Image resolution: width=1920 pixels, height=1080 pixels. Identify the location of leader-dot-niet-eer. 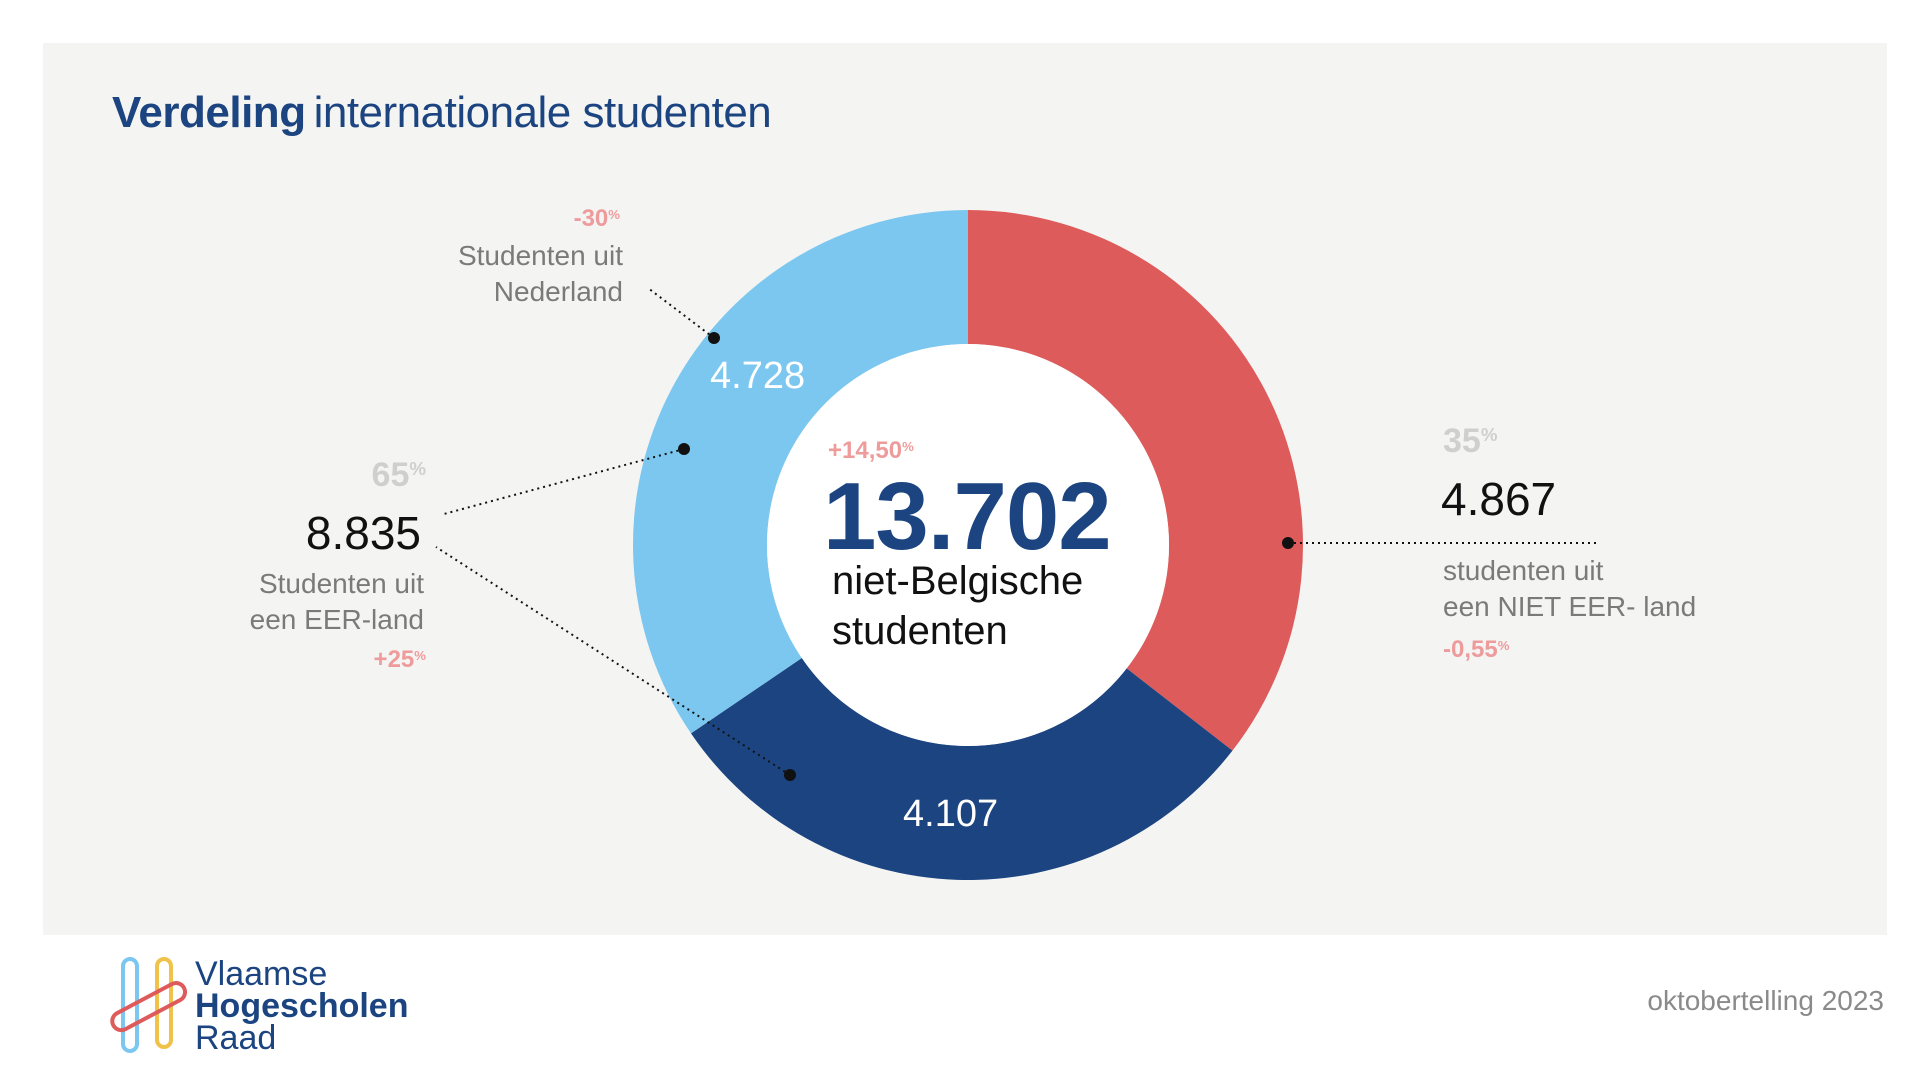
(1288, 543).